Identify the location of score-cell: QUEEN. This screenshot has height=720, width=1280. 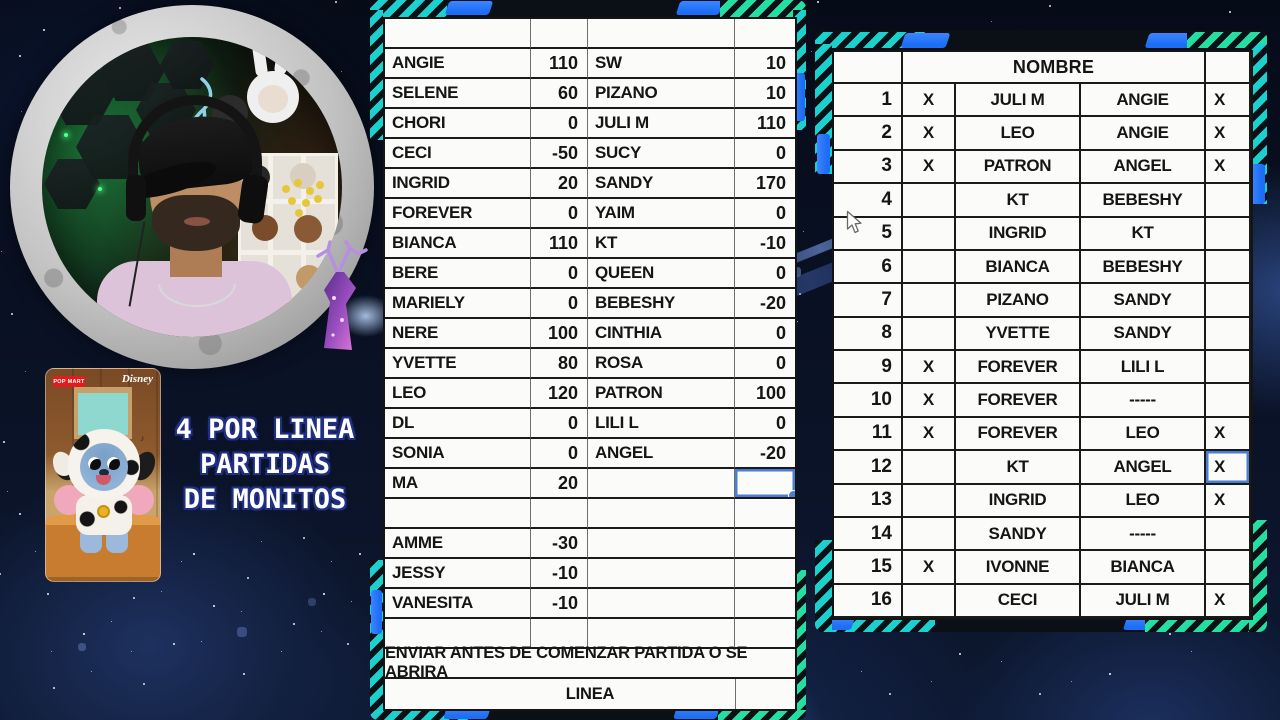
(661, 274).